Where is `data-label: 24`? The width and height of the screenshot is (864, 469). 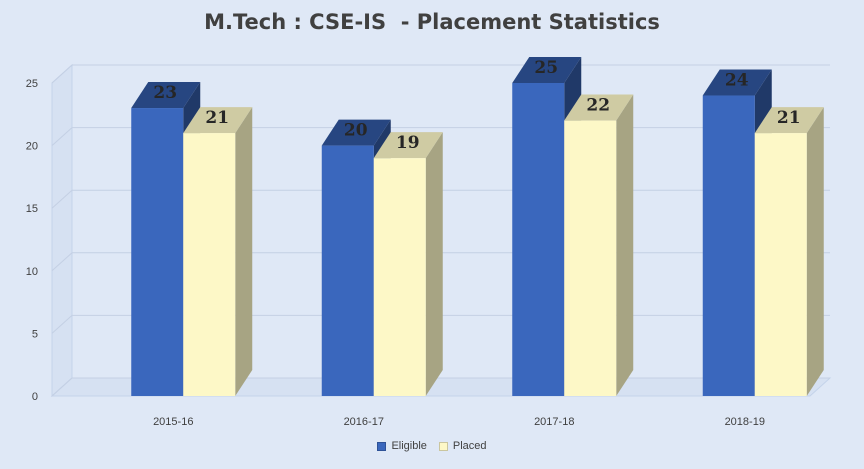 data-label: 24 is located at coordinates (737, 81).